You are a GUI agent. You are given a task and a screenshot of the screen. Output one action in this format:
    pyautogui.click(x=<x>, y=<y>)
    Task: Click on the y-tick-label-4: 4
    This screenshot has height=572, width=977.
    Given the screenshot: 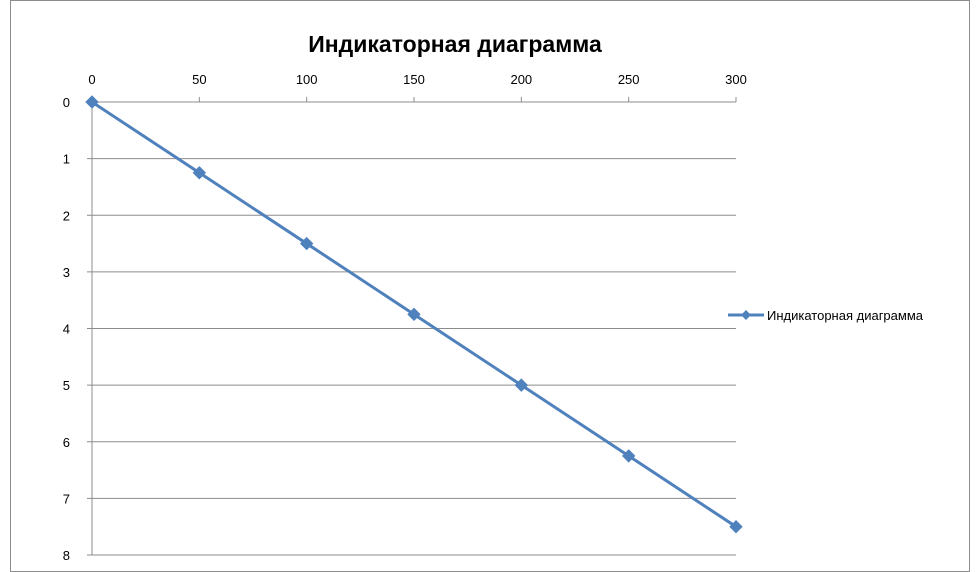 What is the action you would take?
    pyautogui.click(x=66, y=329)
    